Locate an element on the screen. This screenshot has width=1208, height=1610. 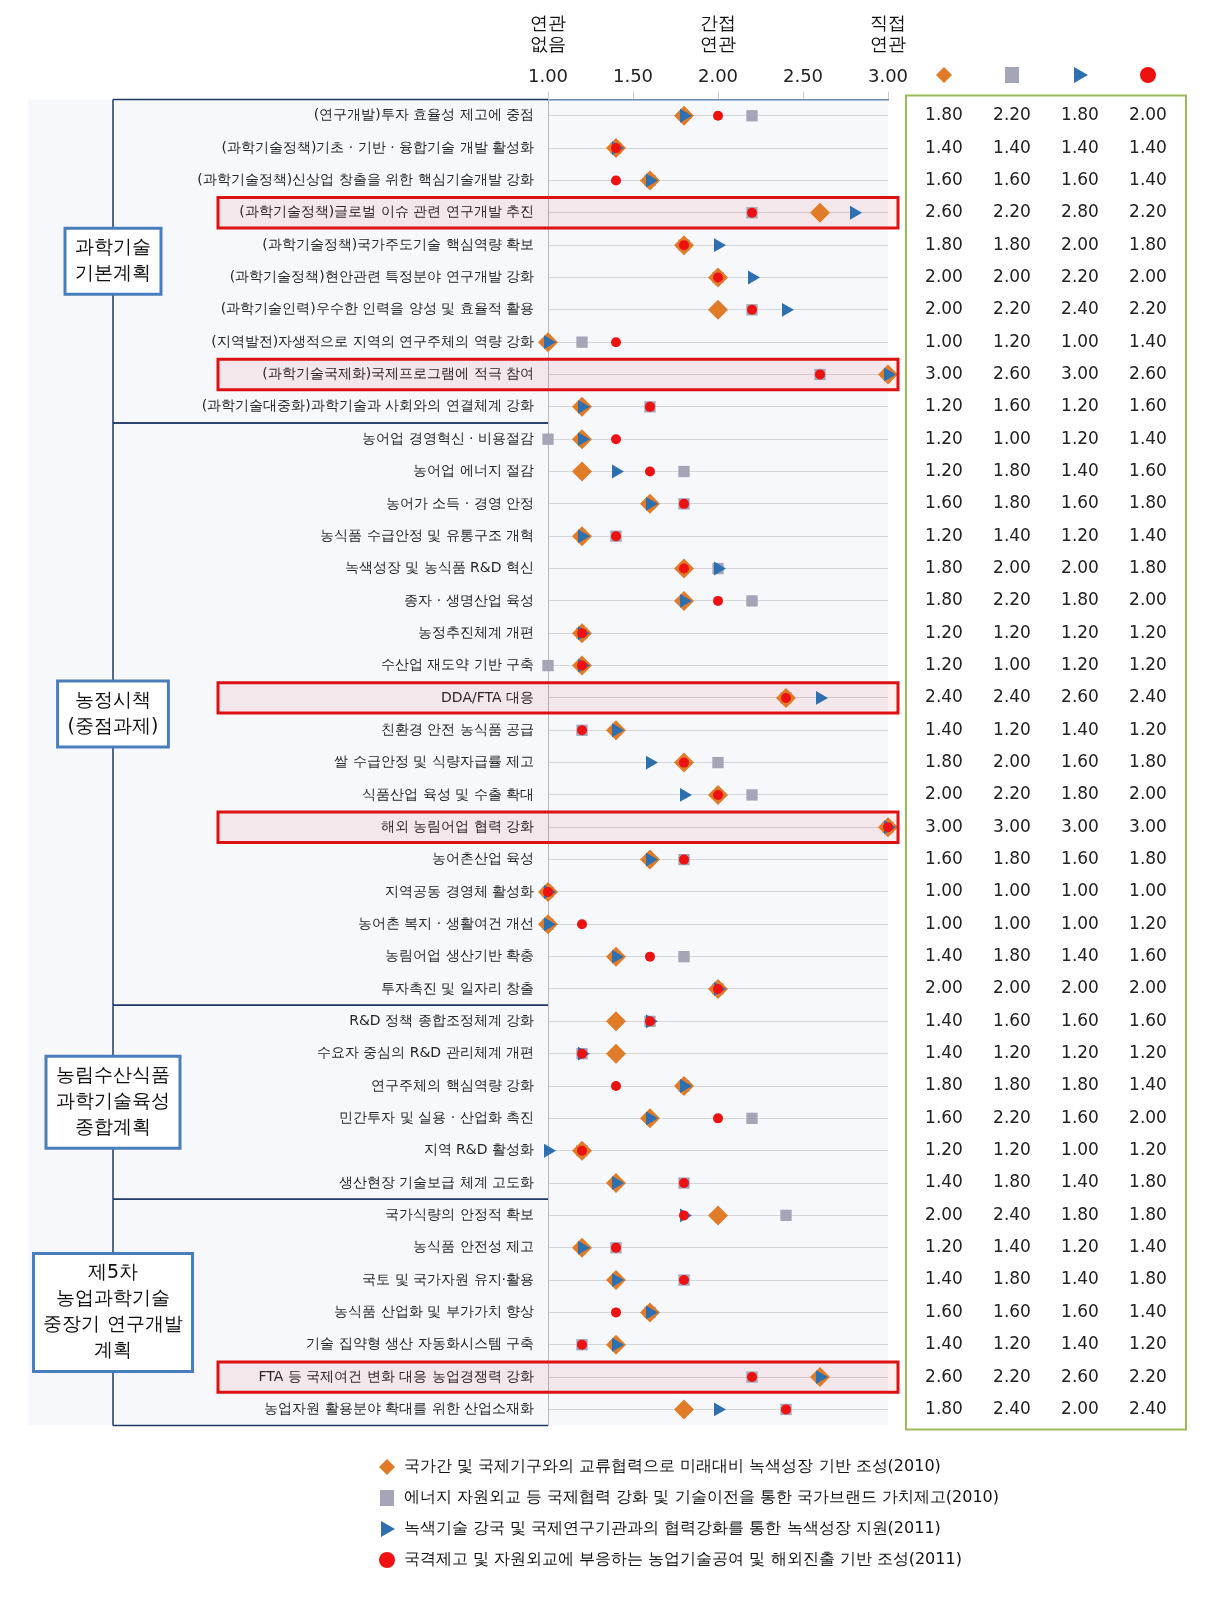
data-label: 2.80 is located at coordinates (1080, 211).